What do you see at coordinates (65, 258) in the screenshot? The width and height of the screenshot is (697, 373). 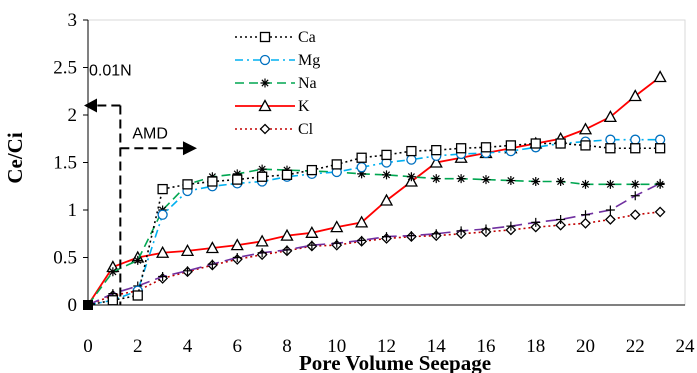 I see `y-tick-label: 0.5` at bounding box center [65, 258].